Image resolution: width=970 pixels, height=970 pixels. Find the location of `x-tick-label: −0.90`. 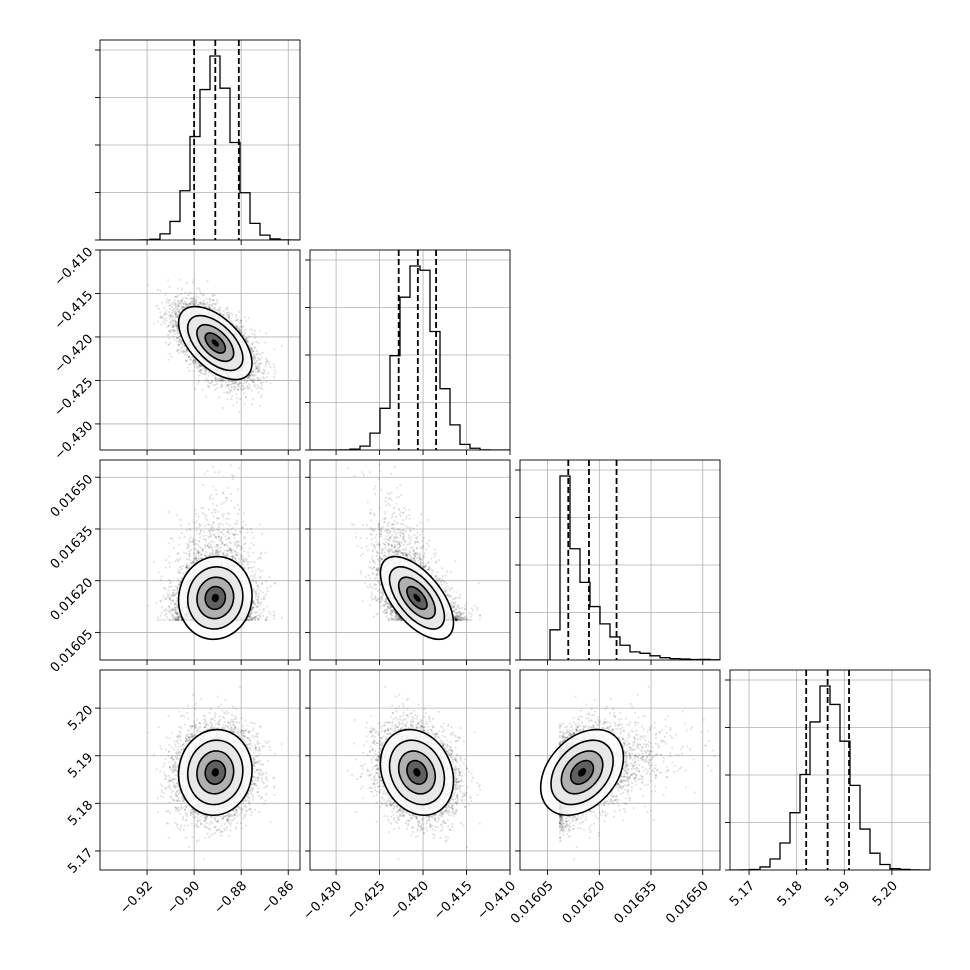

x-tick-label: −0.90 is located at coordinates (183, 897).